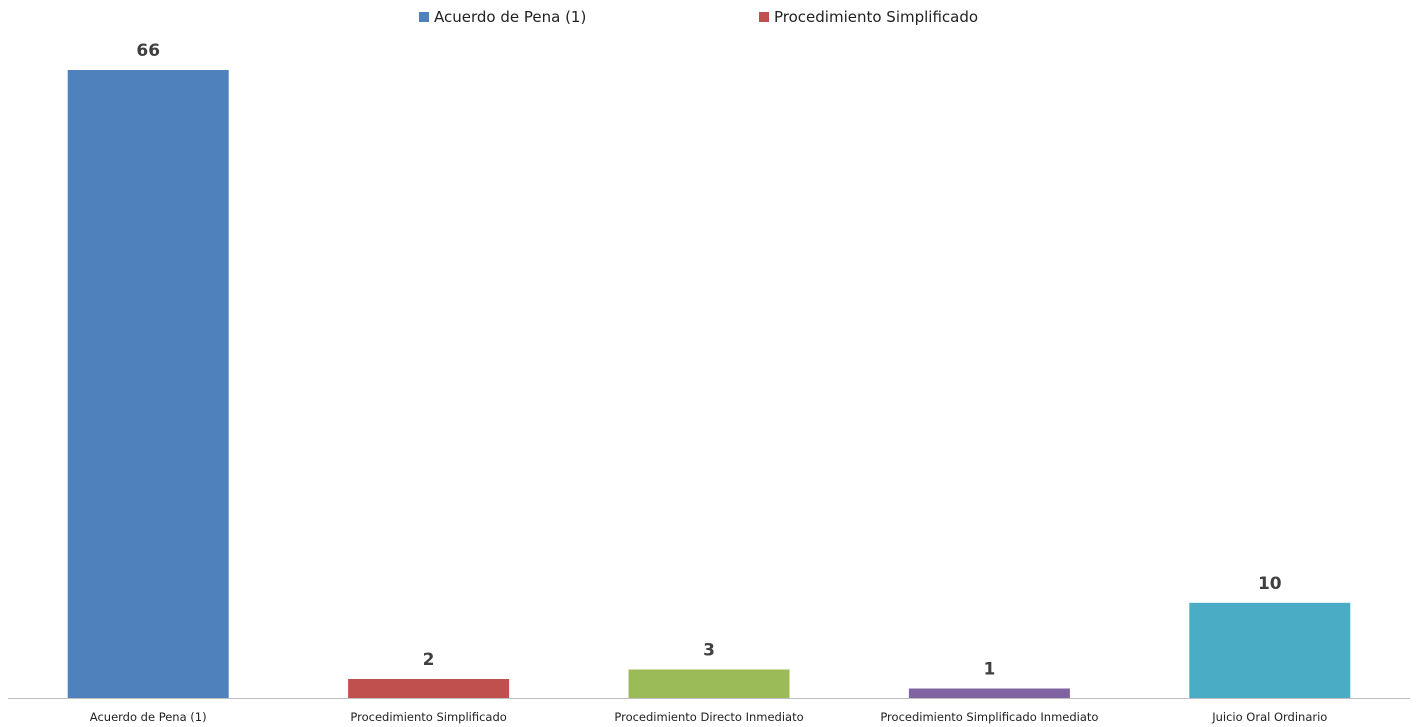 This screenshot has height=727, width=1416. I want to click on x-tick-label-procedimiento-simplificado: Procedimiento Simplificado, so click(428, 717).